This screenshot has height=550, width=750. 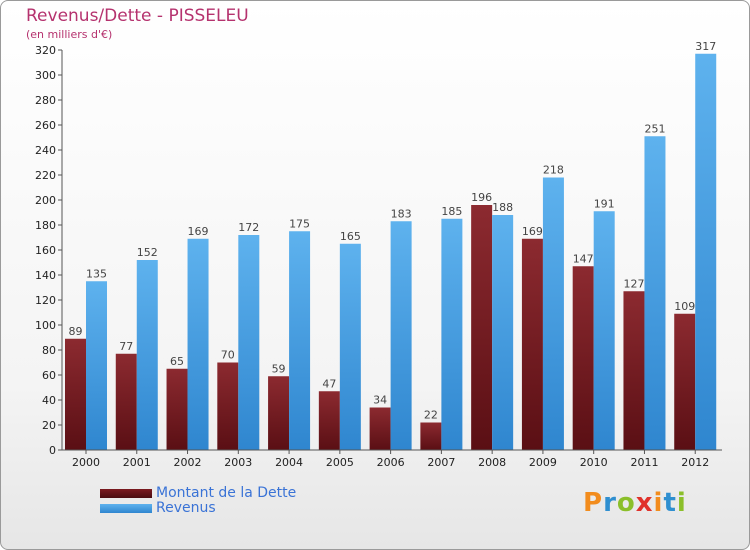 What do you see at coordinates (52, 450) in the screenshot?
I see `y-tick-label-0: 0` at bounding box center [52, 450].